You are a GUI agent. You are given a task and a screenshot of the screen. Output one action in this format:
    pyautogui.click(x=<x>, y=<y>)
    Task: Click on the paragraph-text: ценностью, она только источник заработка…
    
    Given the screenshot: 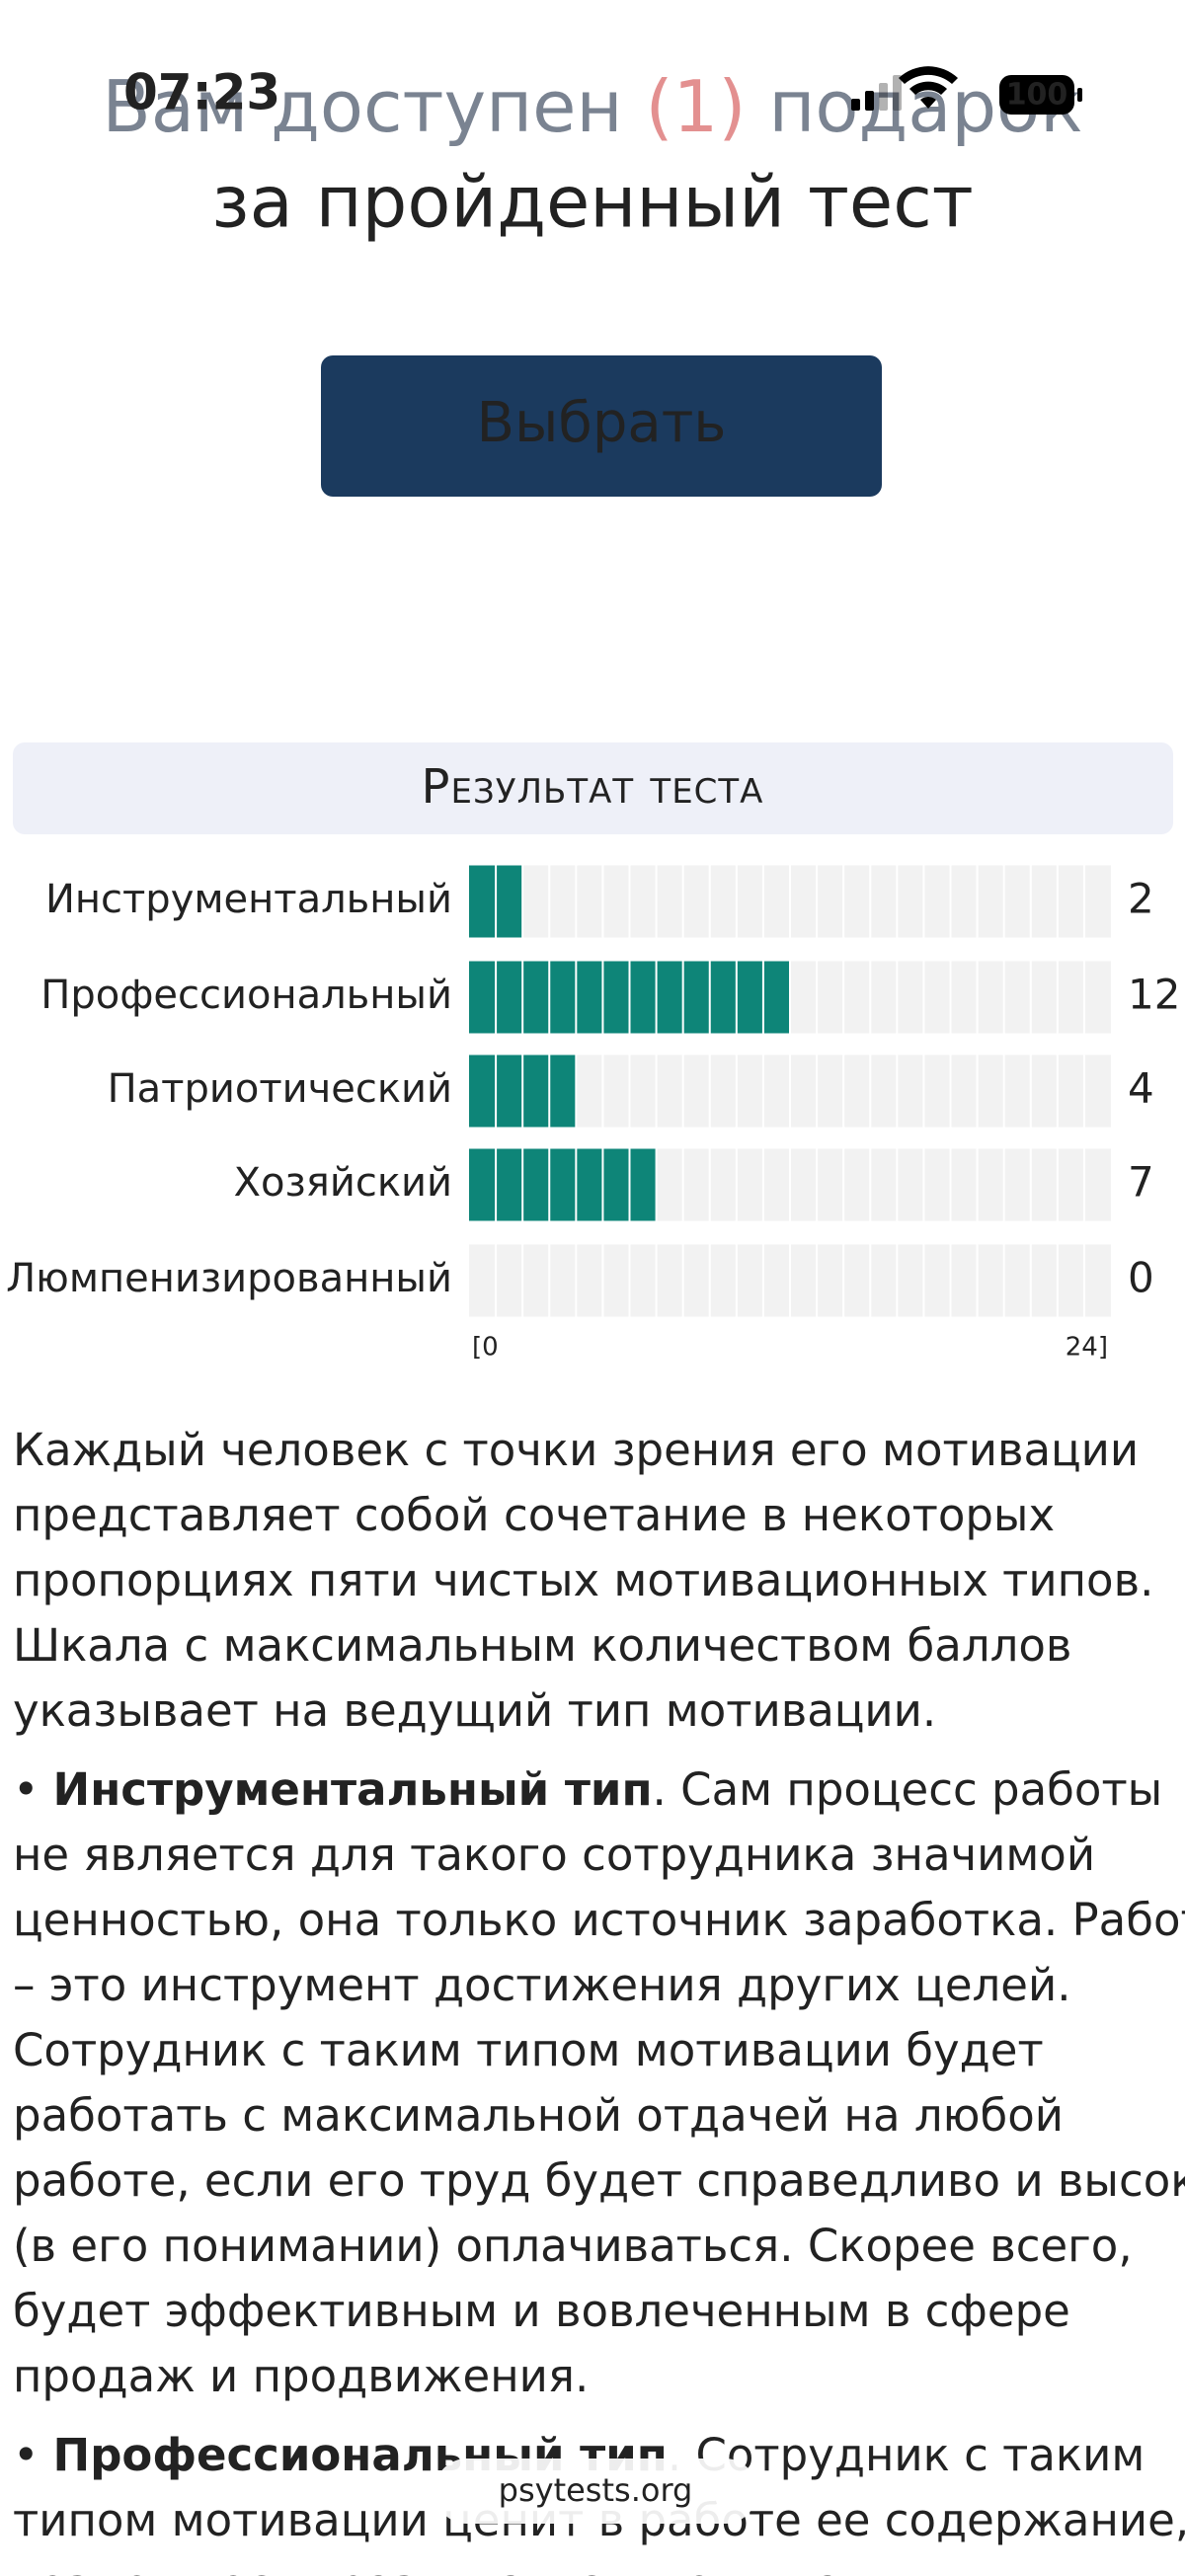 What is the action you would take?
    pyautogui.click(x=599, y=1920)
    